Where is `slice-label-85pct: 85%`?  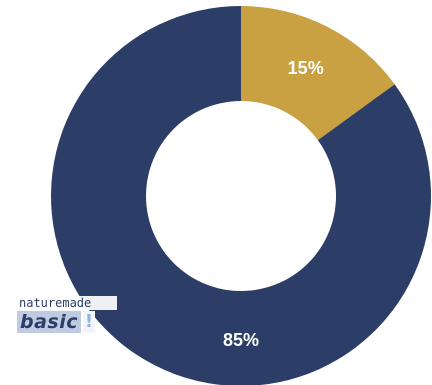
slice-label-85pct: 85% is located at coordinates (241, 340).